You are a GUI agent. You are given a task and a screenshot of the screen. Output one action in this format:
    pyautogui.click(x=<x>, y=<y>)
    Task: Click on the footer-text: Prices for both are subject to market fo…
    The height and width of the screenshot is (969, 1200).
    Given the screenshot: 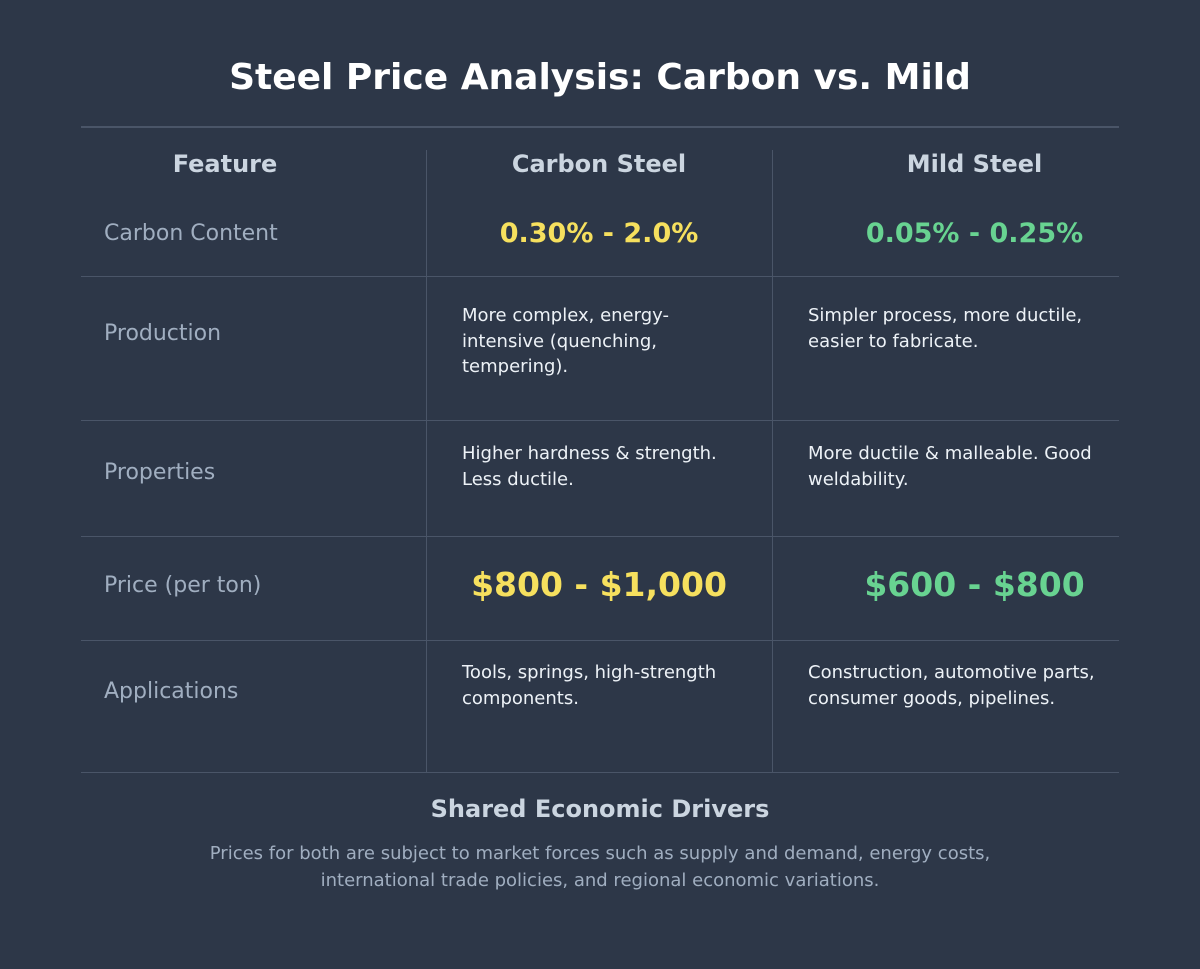 What is the action you would take?
    pyautogui.click(x=600, y=867)
    